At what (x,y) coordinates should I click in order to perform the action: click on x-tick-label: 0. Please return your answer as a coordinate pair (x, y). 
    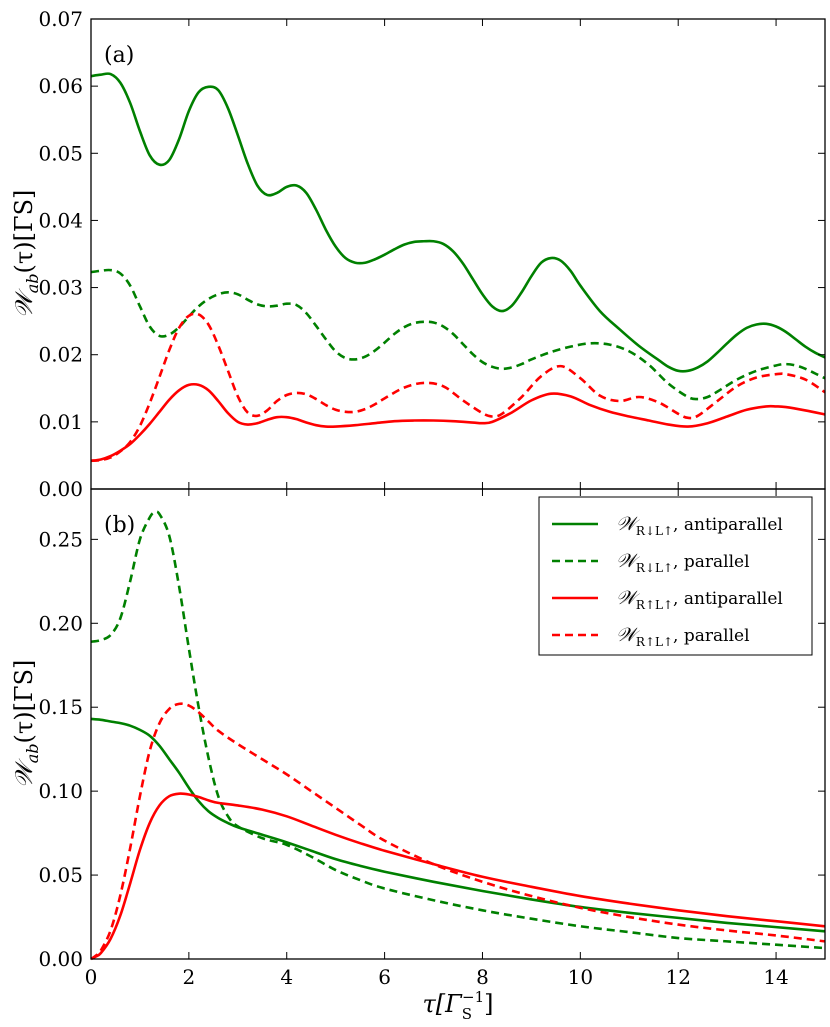
    Looking at the image, I should click on (91, 977).